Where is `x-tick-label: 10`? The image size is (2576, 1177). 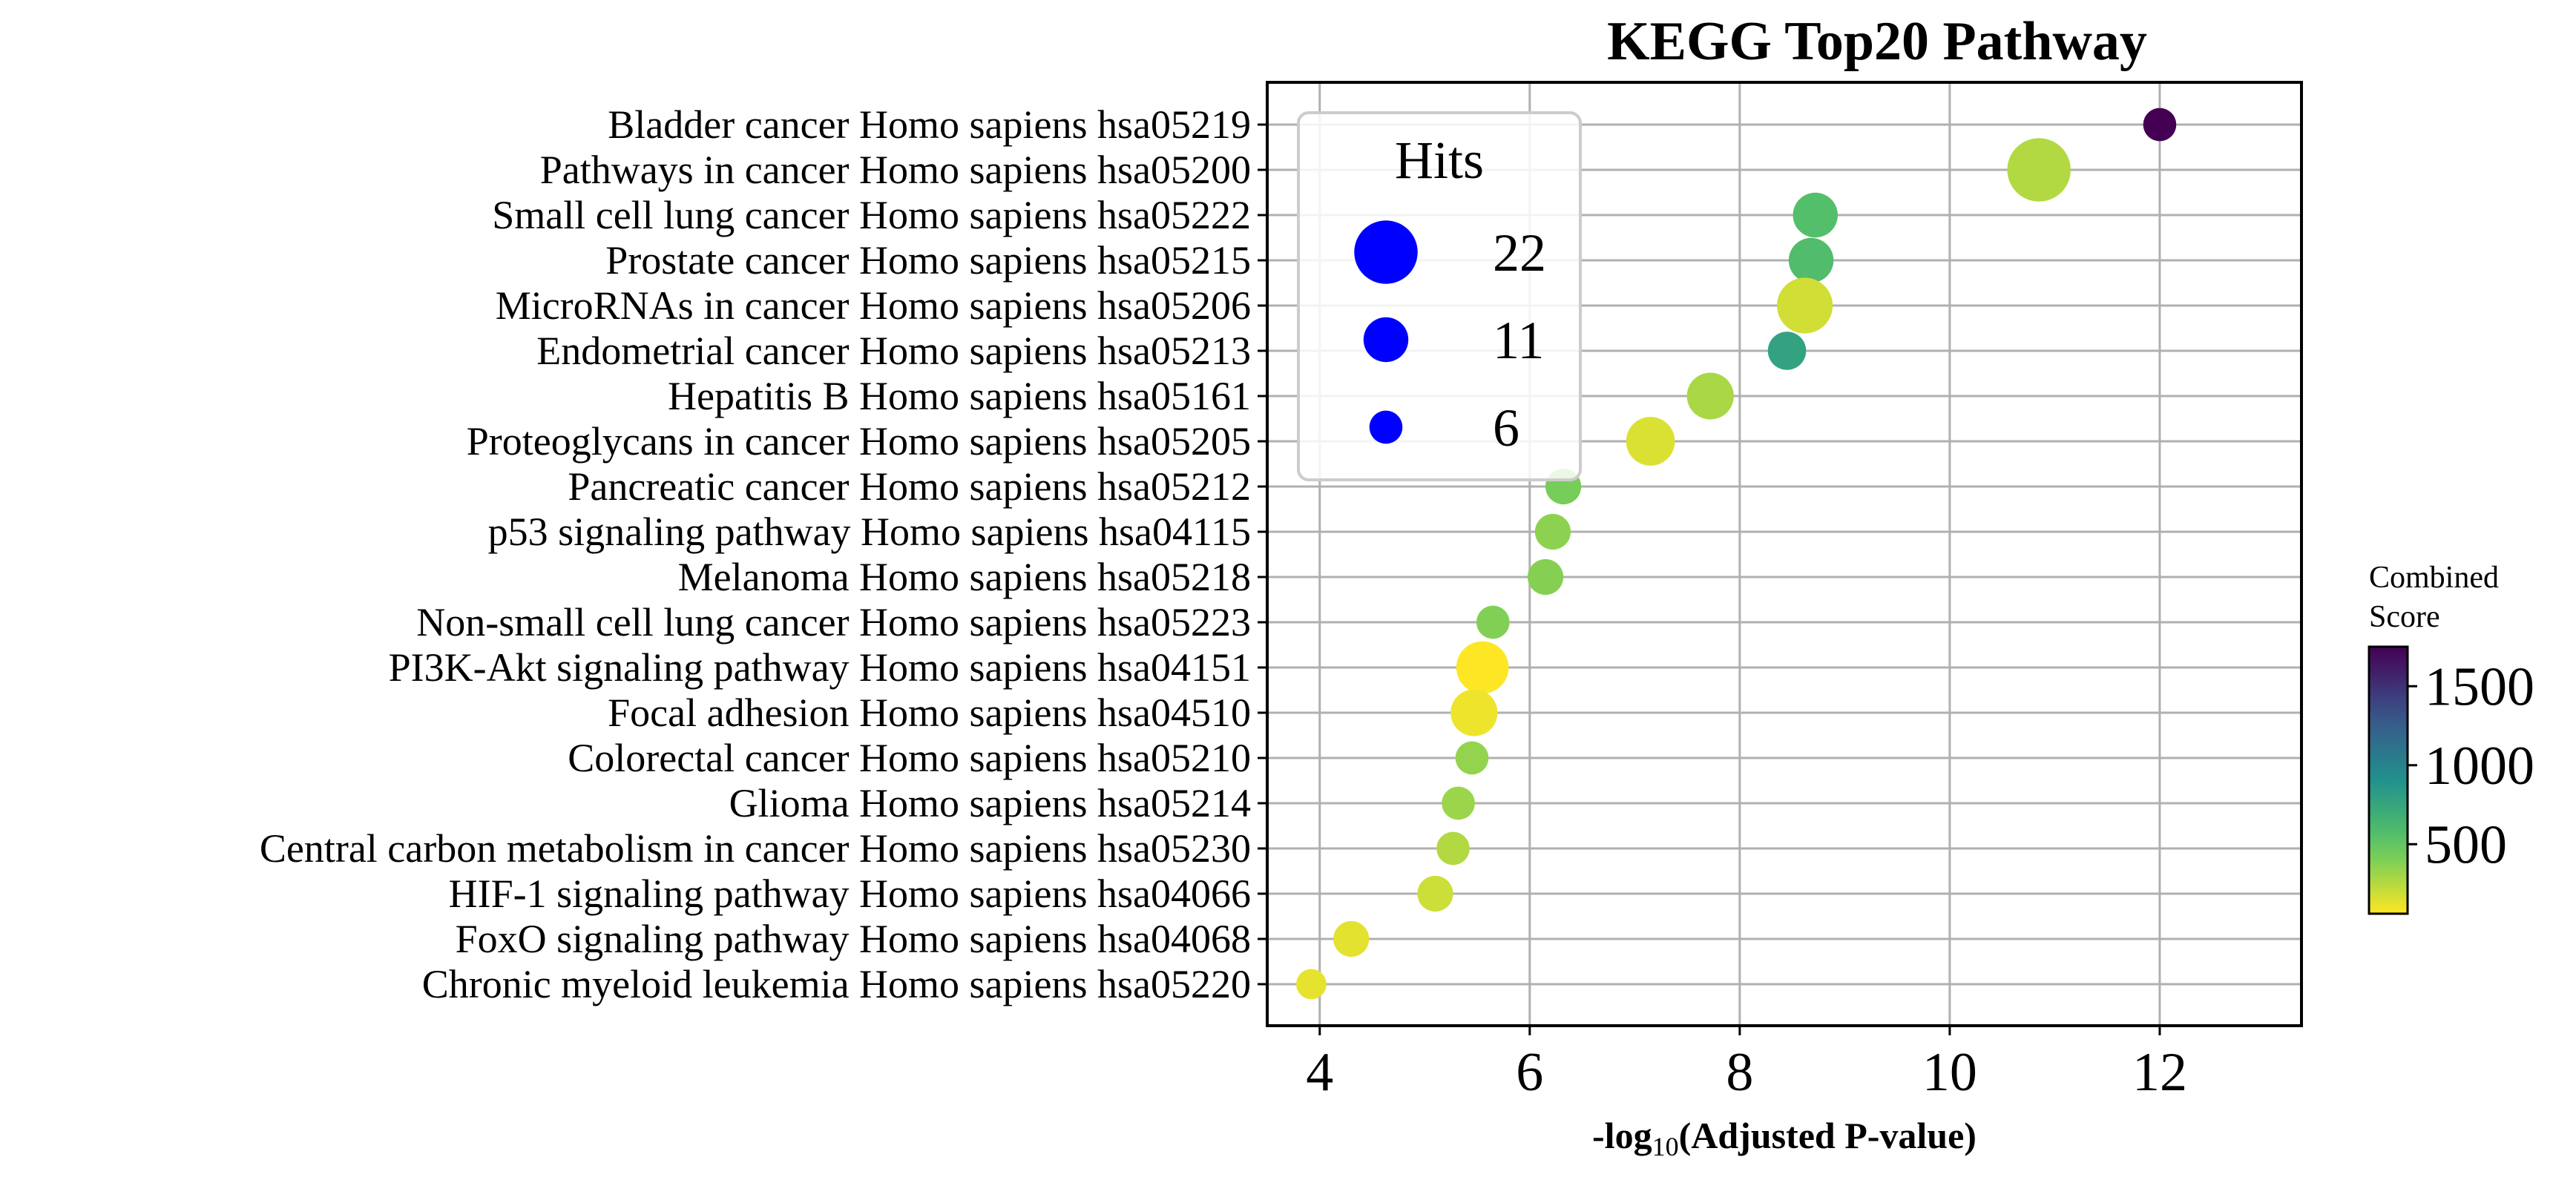
x-tick-label: 10 is located at coordinates (1949, 1072).